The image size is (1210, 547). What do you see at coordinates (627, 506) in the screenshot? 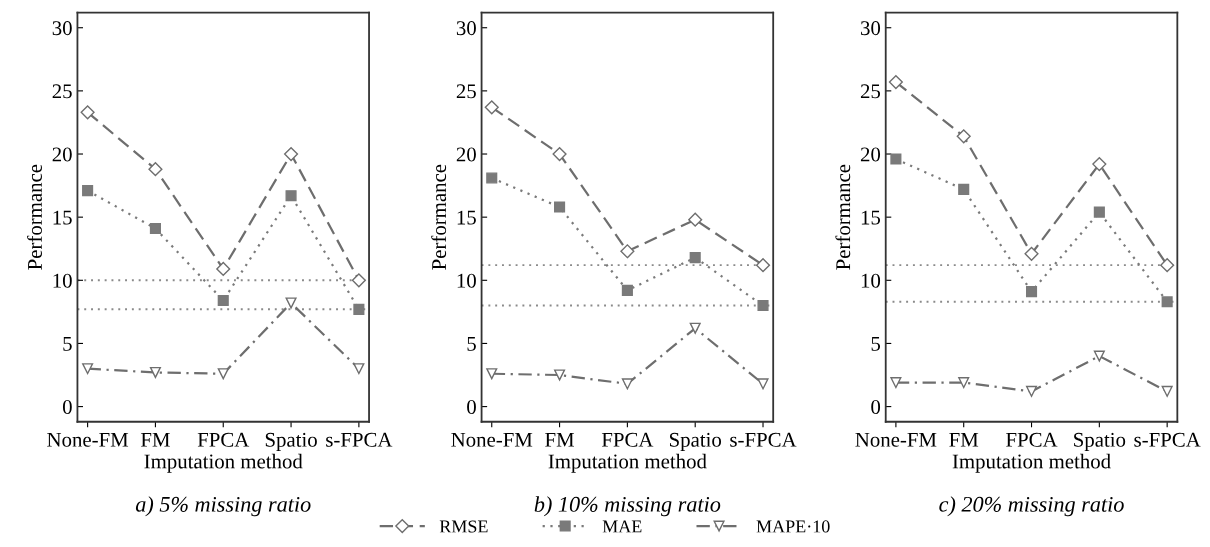
I see `text: b) 10% missing ratio` at bounding box center [627, 506].